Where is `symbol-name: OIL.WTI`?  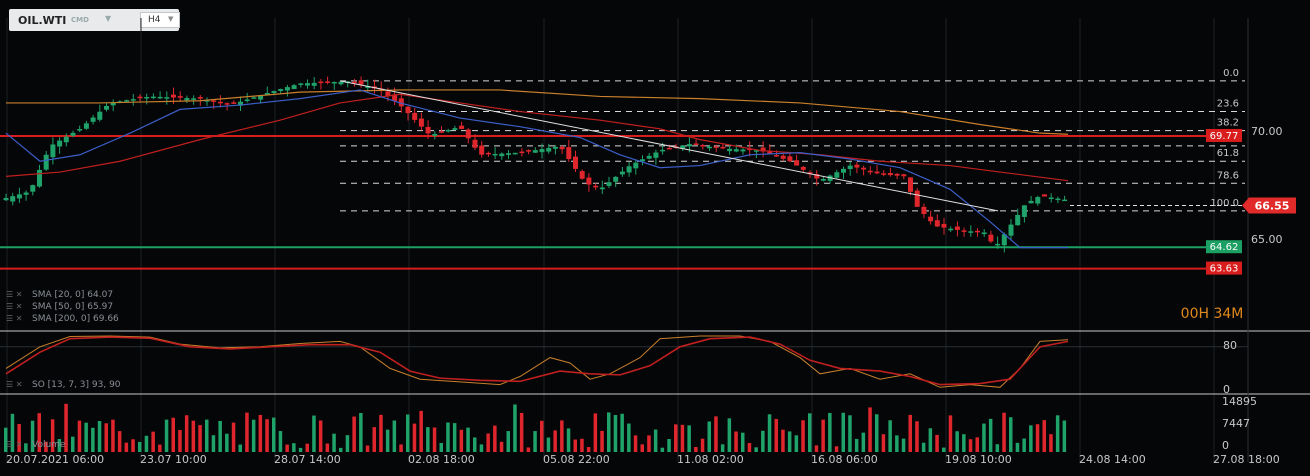 symbol-name: OIL.WTI is located at coordinates (42, 20).